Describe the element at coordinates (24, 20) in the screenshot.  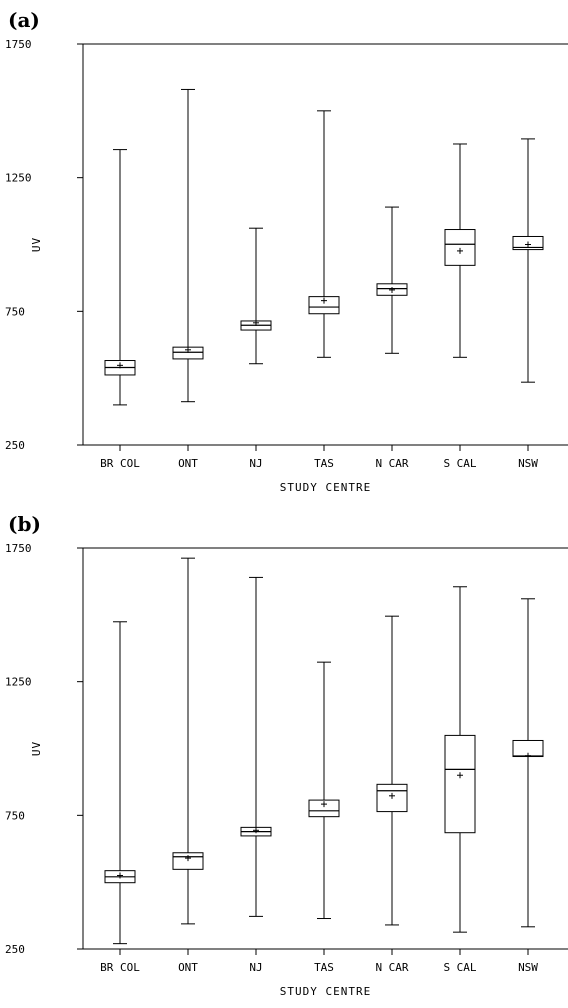
I see `panel-label: (a)` at that location.